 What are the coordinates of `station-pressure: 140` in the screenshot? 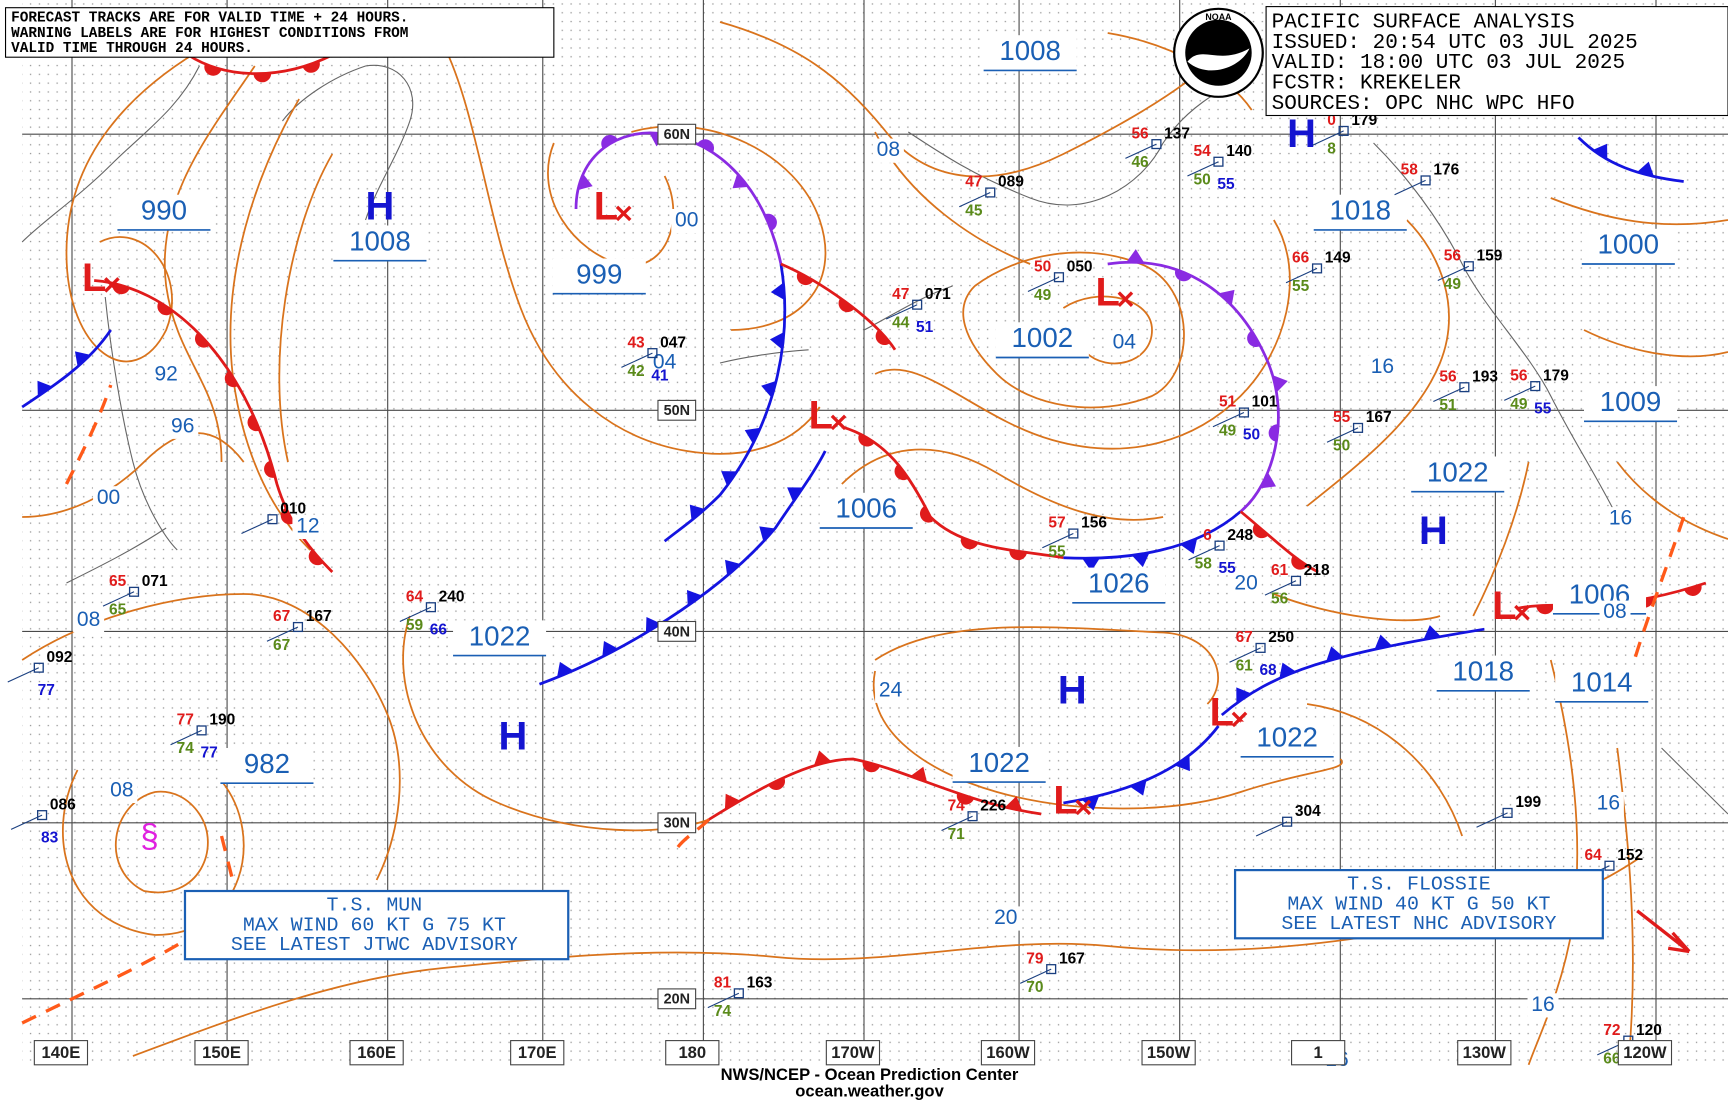 It's located at (1239, 151).